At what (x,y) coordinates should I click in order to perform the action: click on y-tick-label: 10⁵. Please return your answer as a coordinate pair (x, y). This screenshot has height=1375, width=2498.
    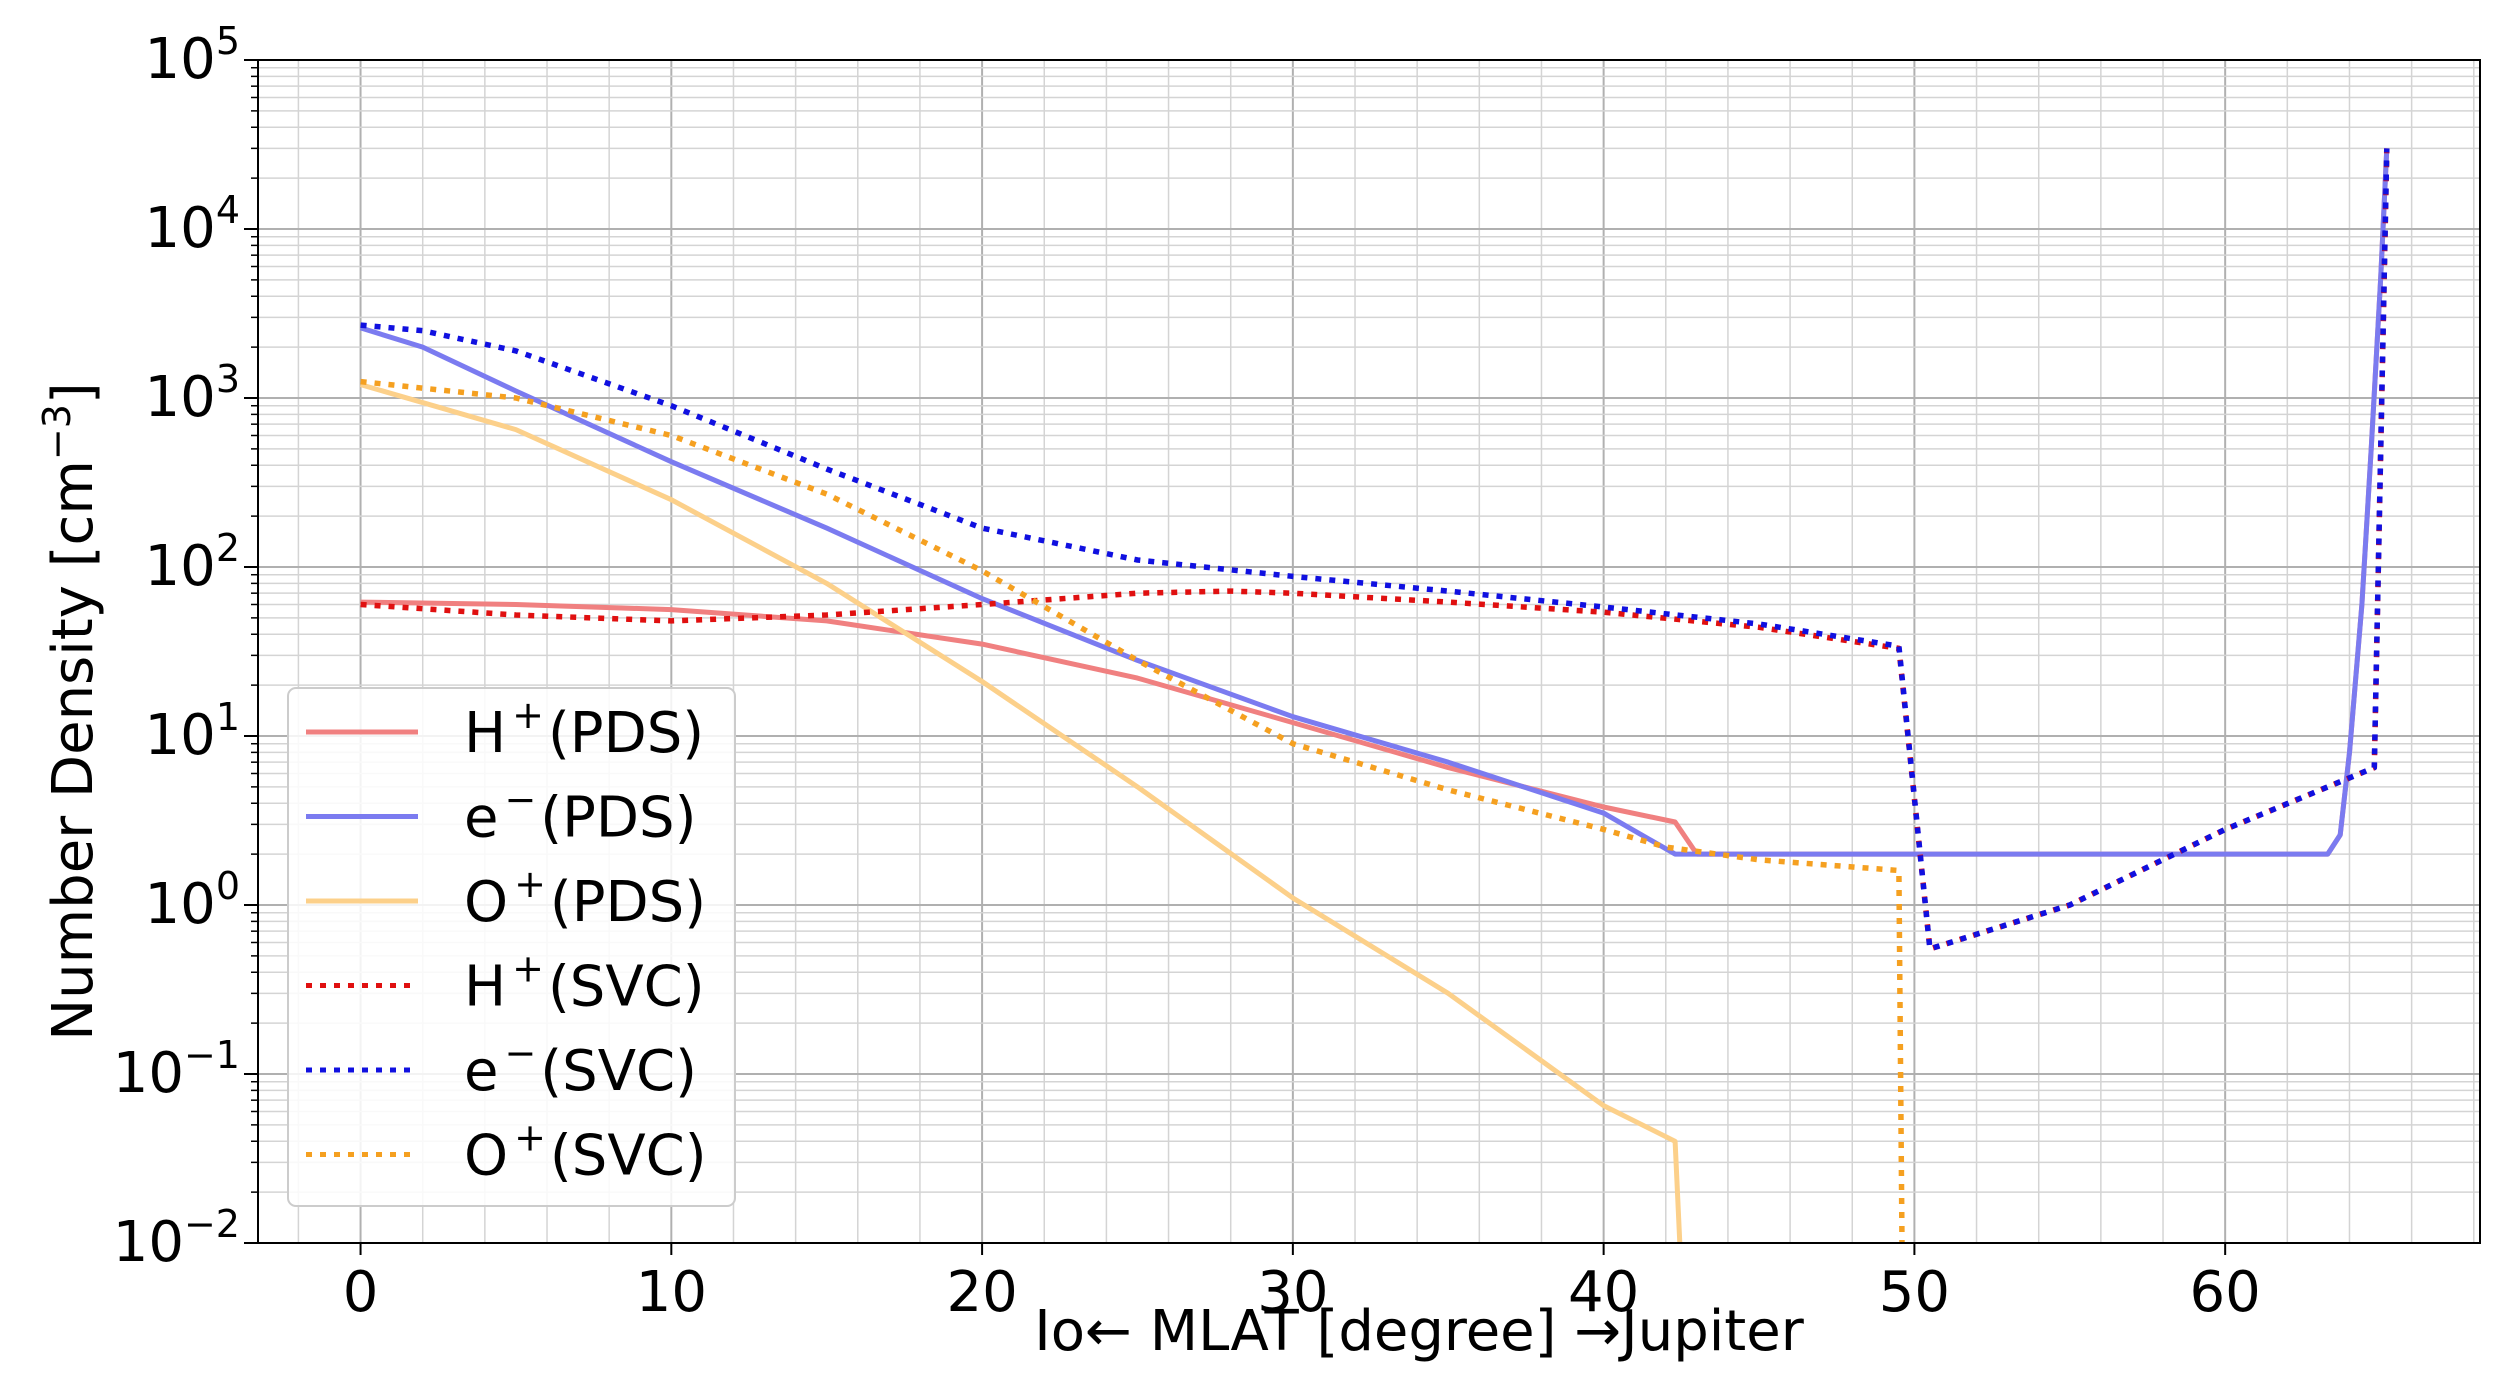
    Looking at the image, I should click on (192, 55).